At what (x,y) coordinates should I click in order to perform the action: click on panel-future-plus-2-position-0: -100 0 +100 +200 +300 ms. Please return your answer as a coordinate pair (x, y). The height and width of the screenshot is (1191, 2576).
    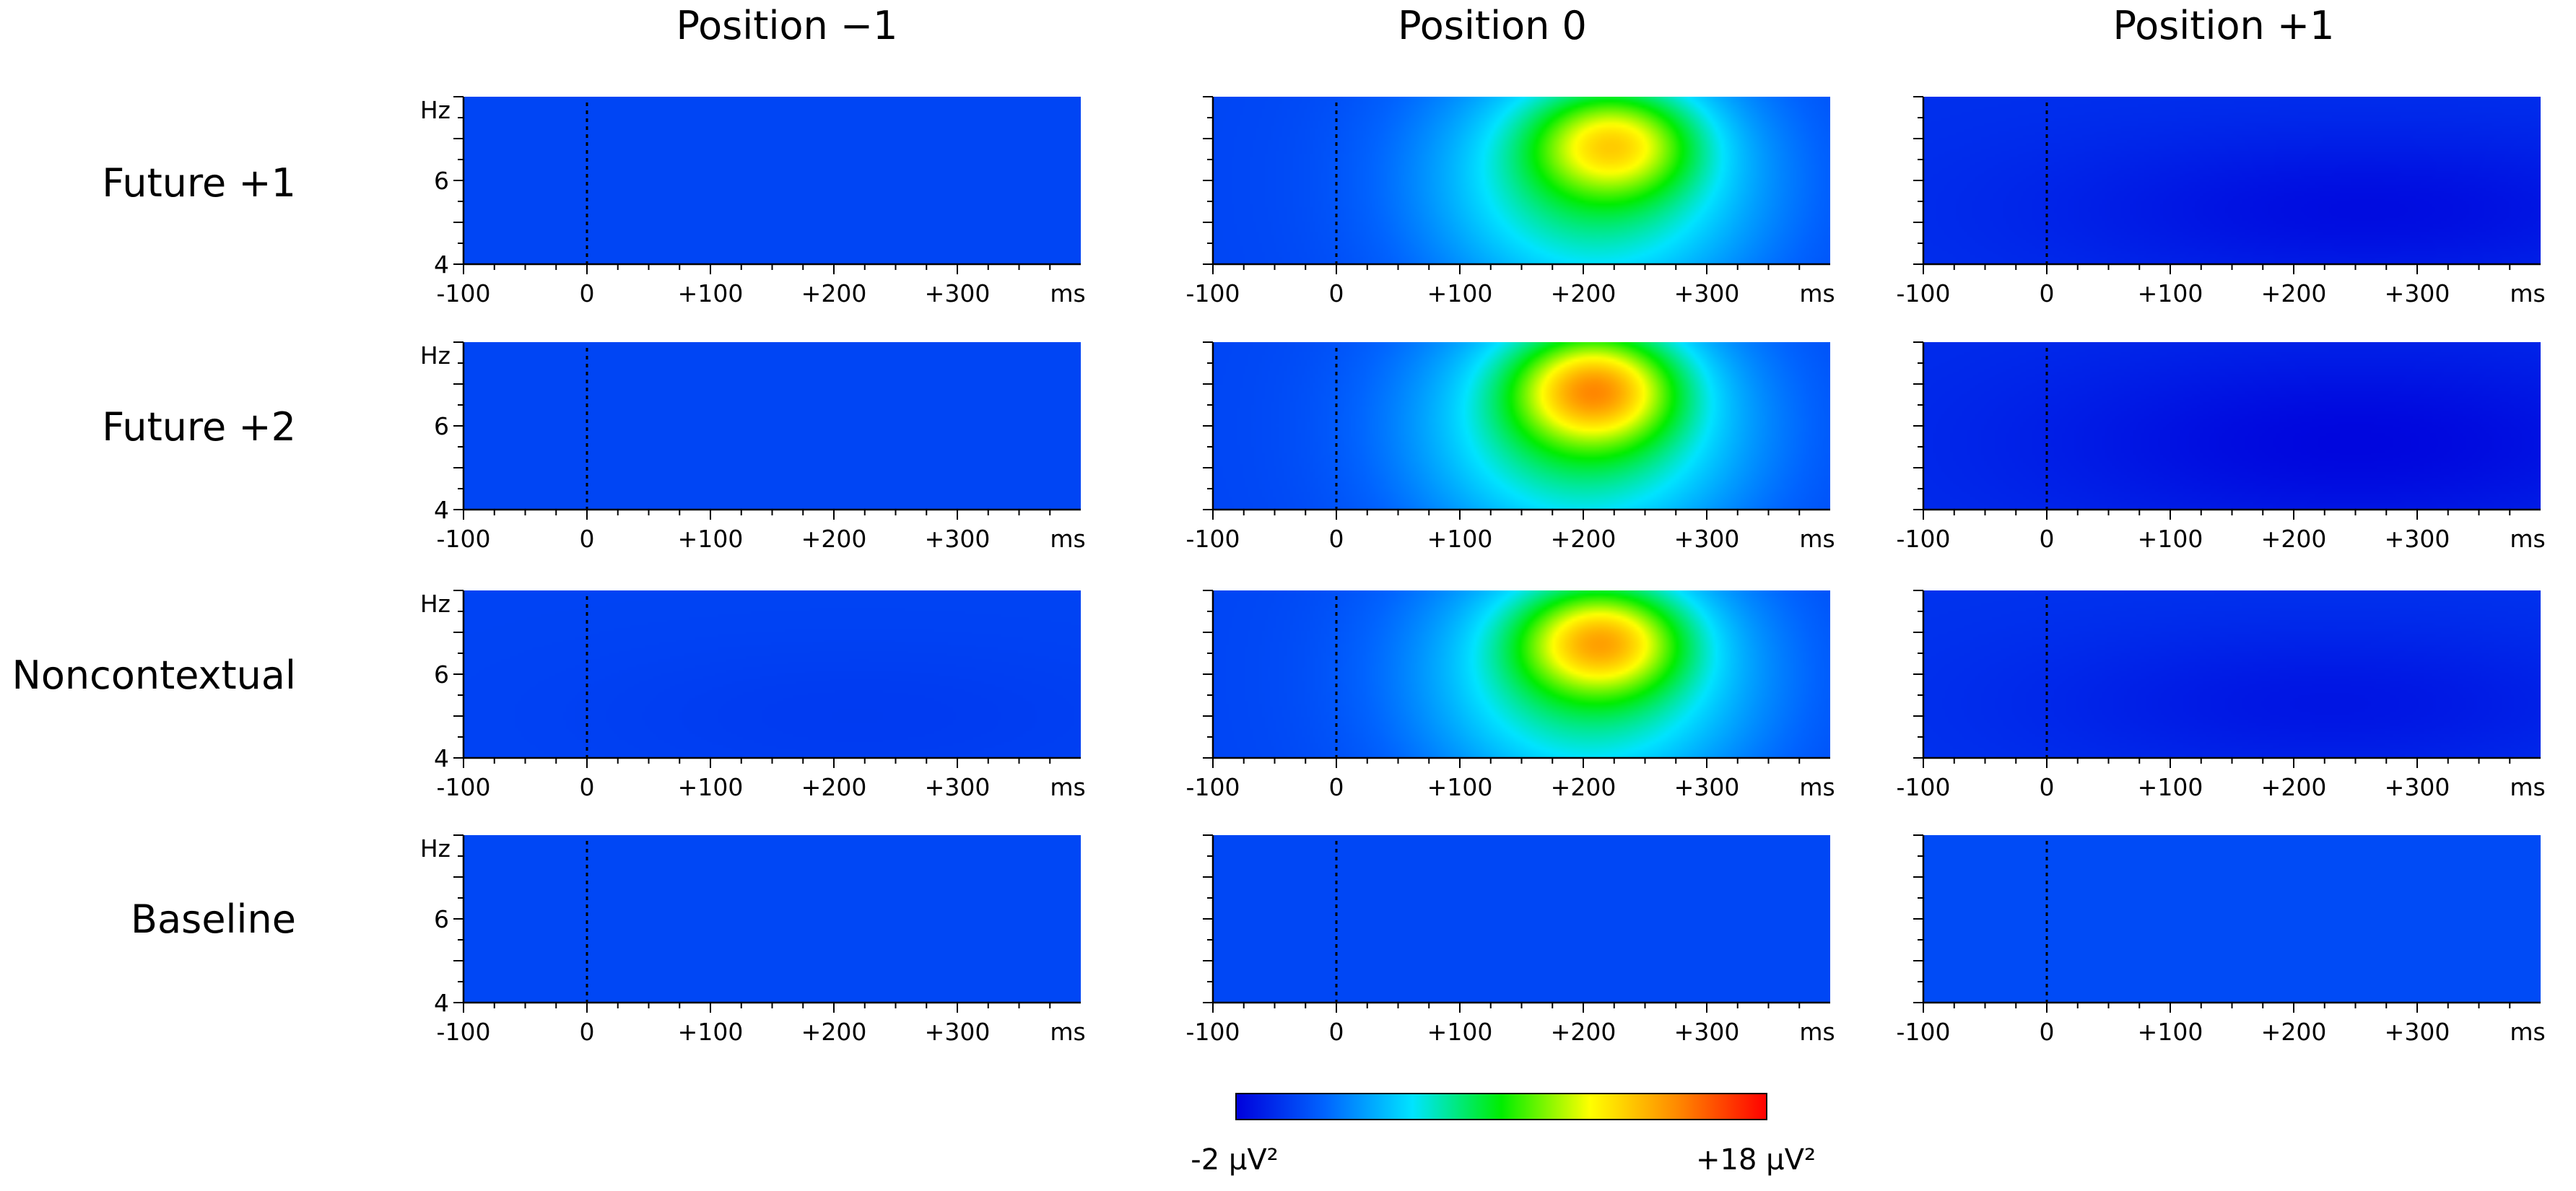
    Looking at the image, I should click on (1510, 447).